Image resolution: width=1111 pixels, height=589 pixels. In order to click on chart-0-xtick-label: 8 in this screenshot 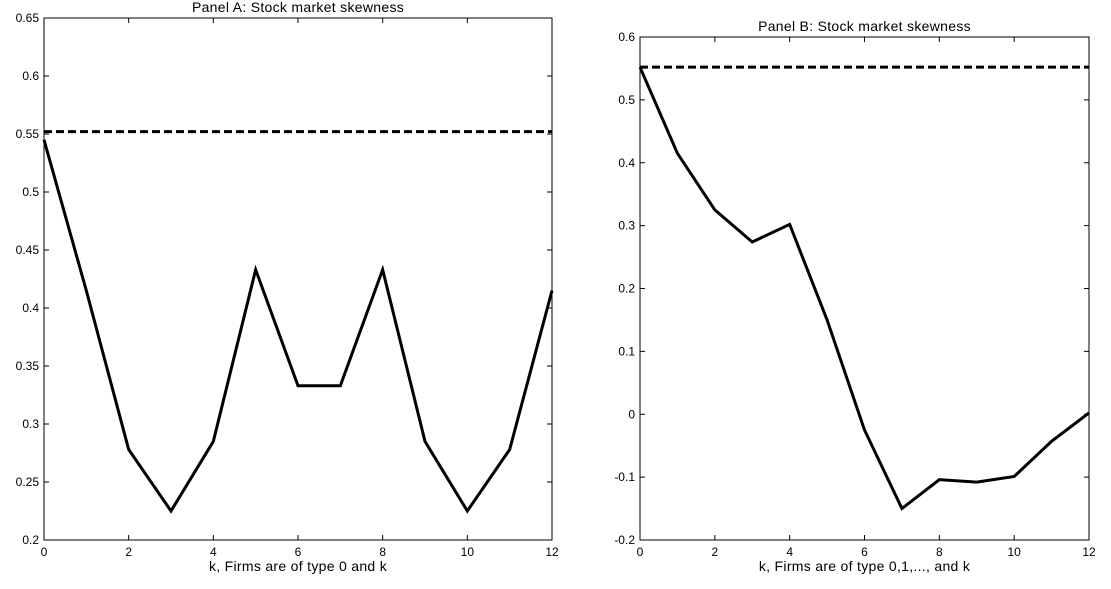, I will do `click(382, 552)`.